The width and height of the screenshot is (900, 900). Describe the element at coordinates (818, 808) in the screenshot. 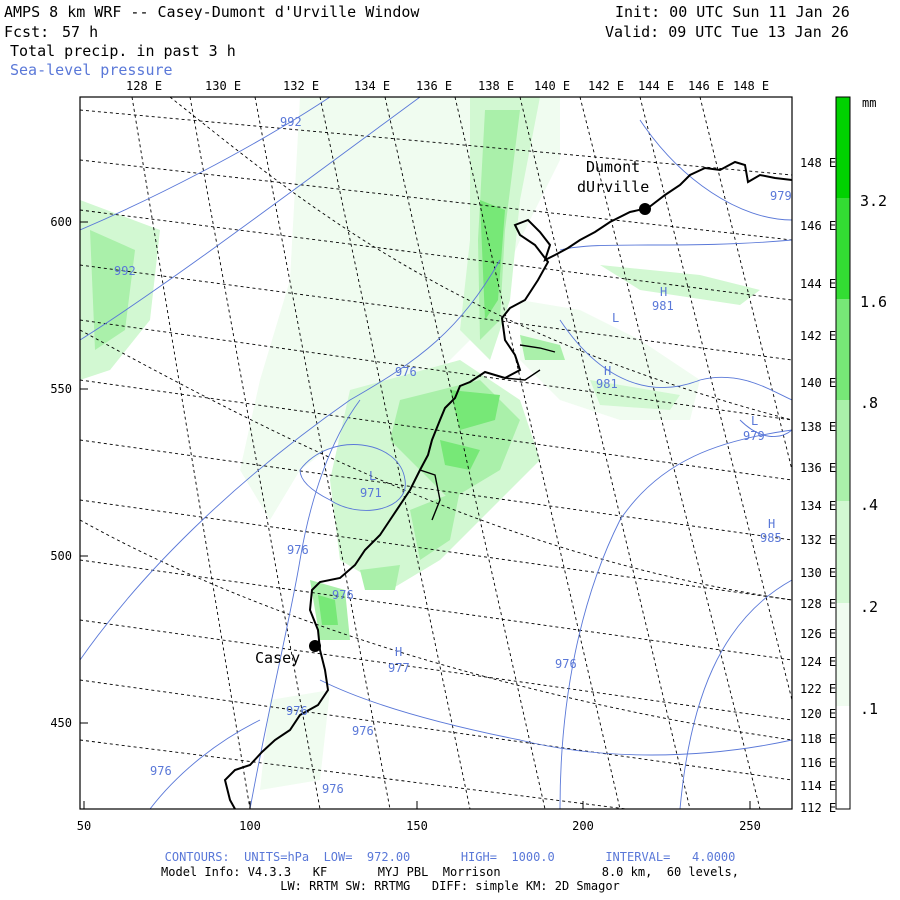

I see `lon-label: 112 E` at that location.